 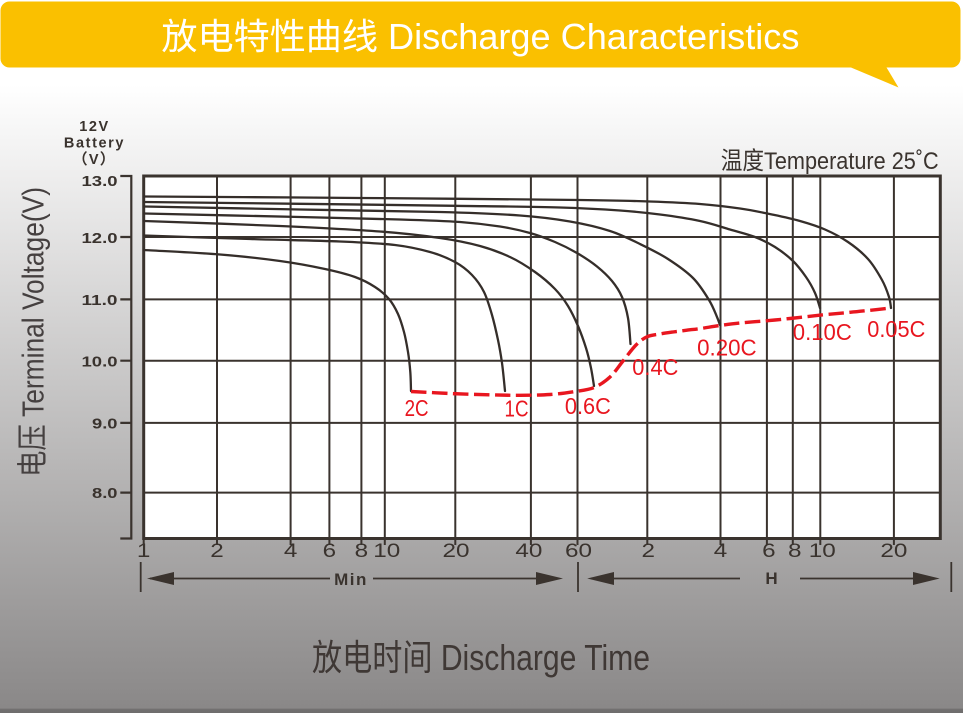 I want to click on svg-text: 10.0, so click(x=100, y=362).